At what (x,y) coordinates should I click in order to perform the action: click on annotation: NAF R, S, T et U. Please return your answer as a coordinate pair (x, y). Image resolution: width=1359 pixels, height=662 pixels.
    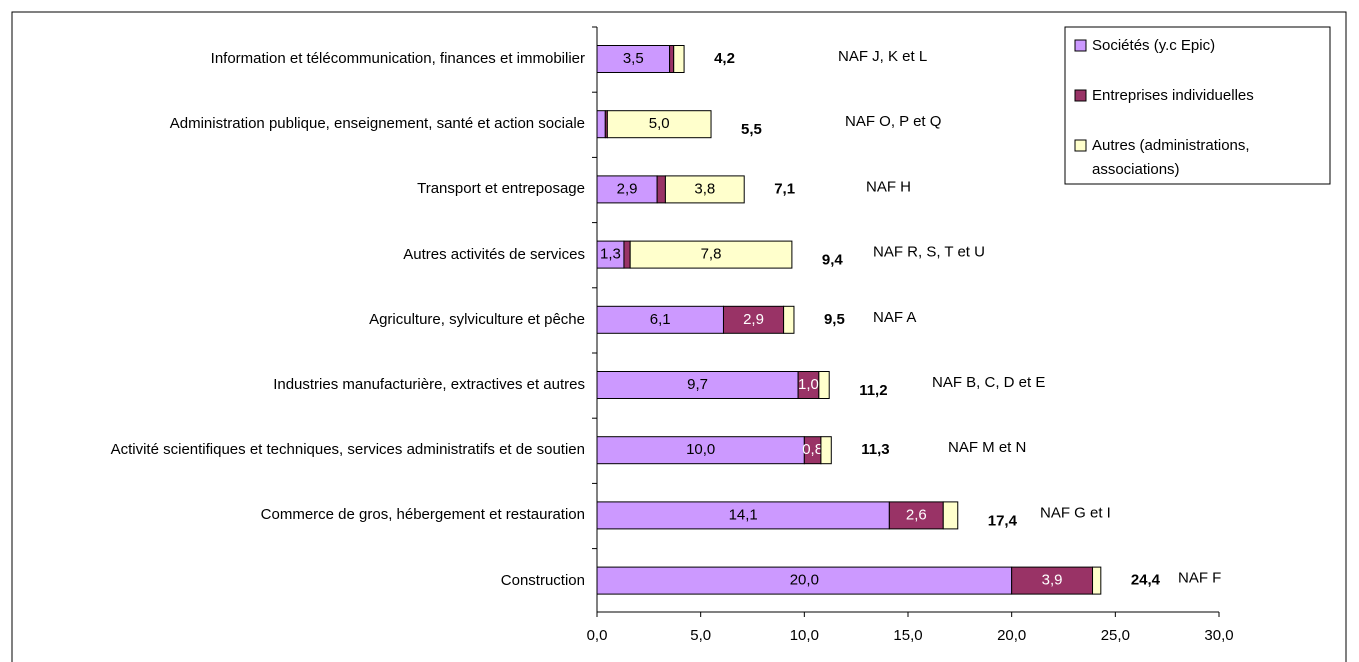
    Looking at the image, I should click on (929, 252).